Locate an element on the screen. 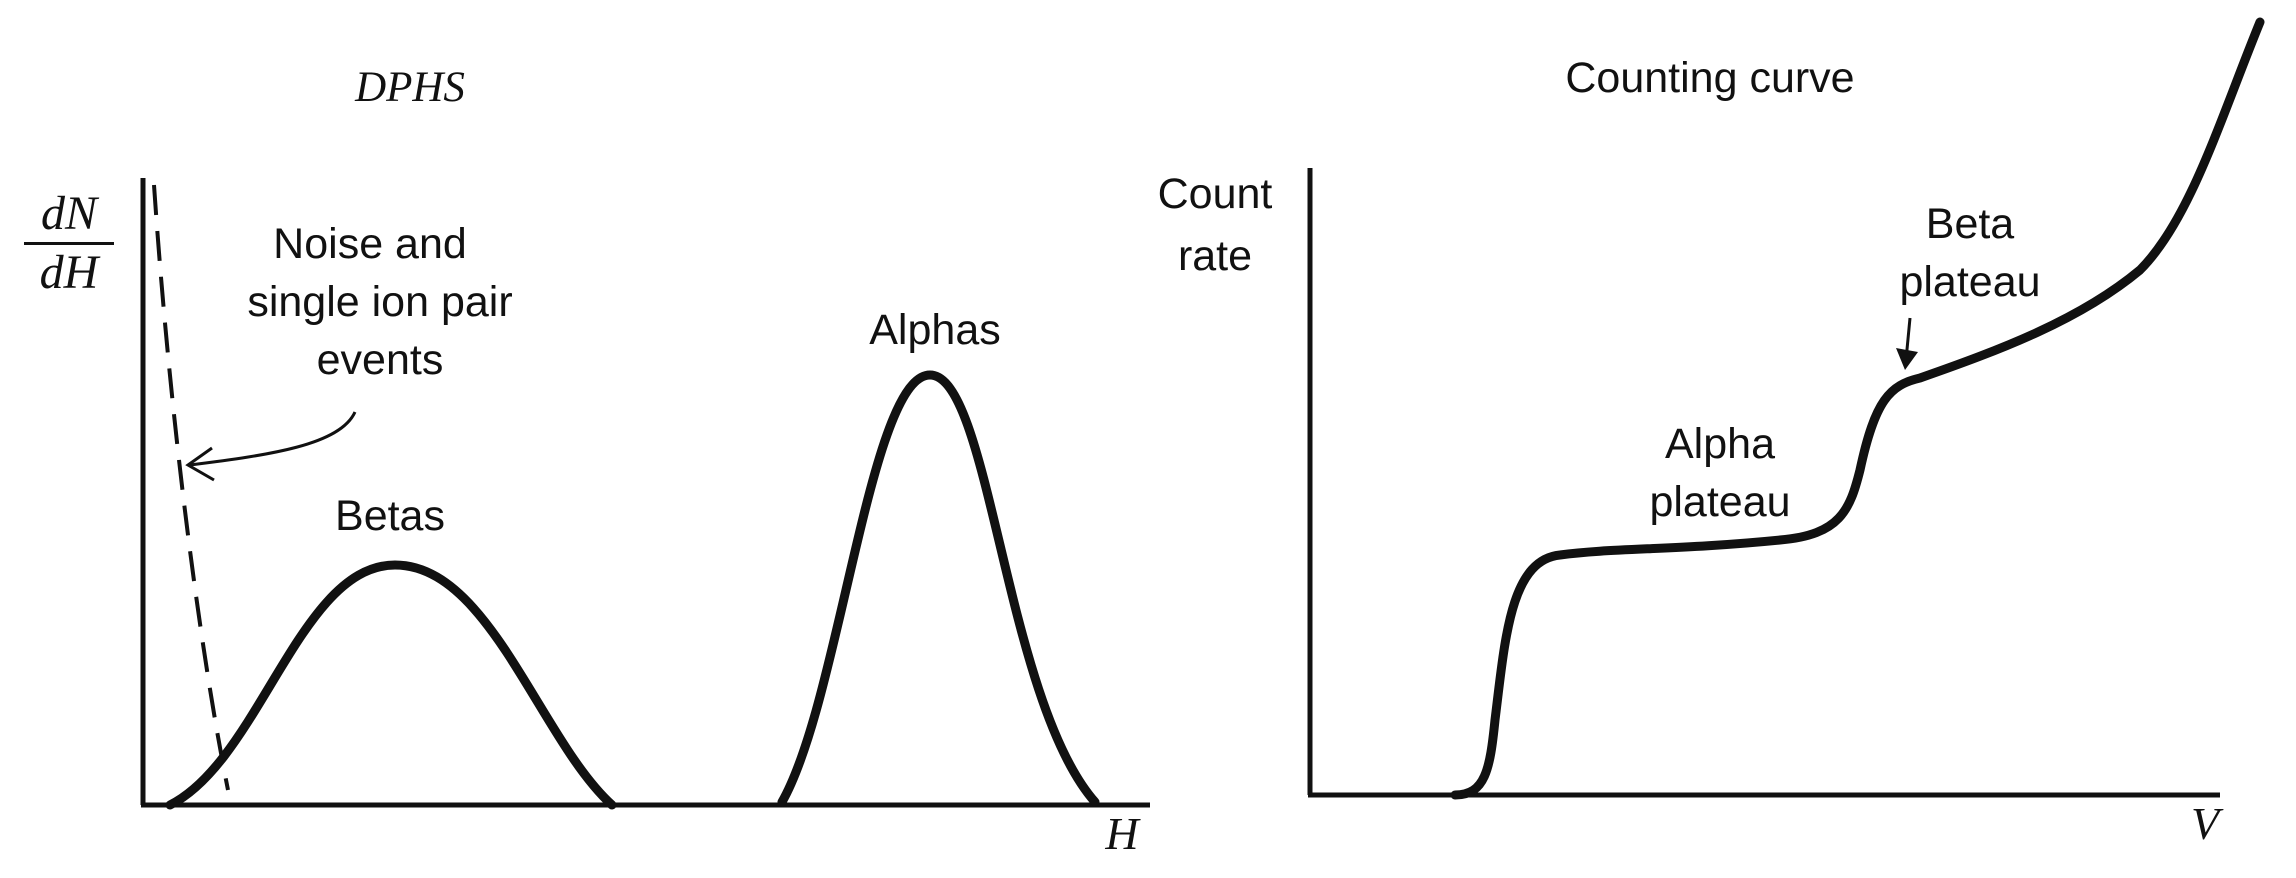  noise-arrowhead is located at coordinates (200, 464).